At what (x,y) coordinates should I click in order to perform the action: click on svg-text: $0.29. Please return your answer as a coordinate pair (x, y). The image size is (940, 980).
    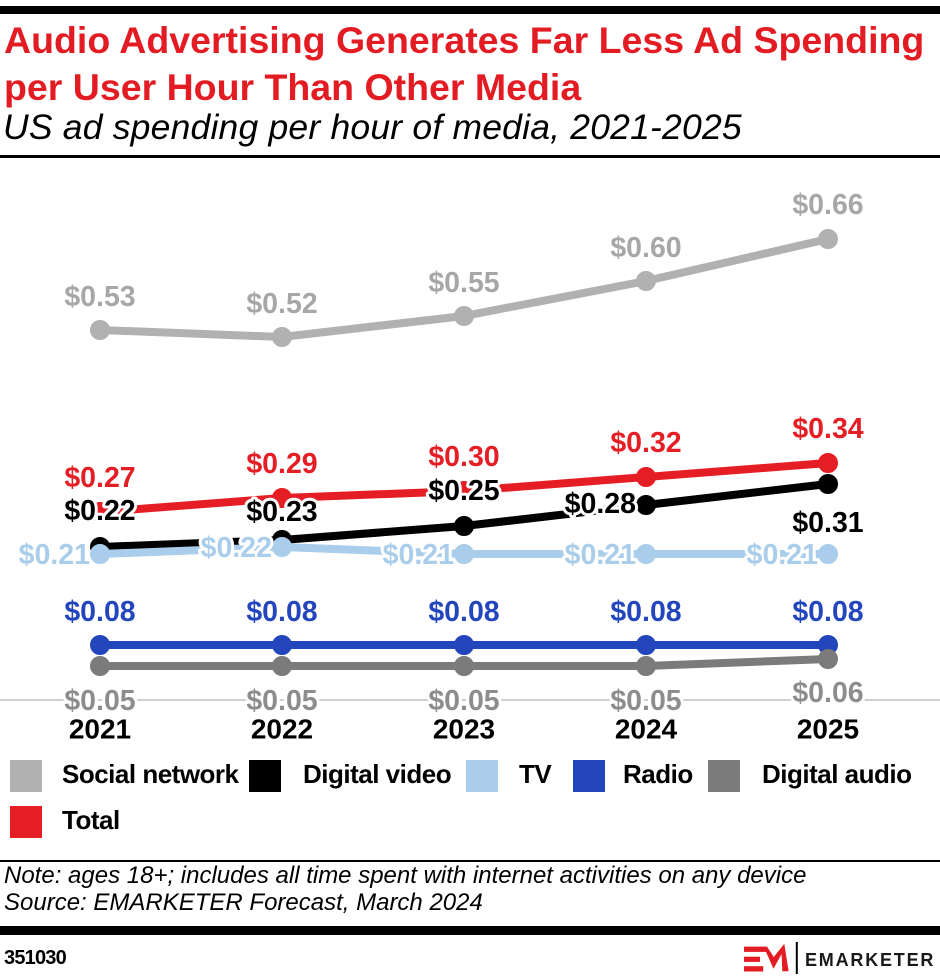
    Looking at the image, I should click on (281, 464).